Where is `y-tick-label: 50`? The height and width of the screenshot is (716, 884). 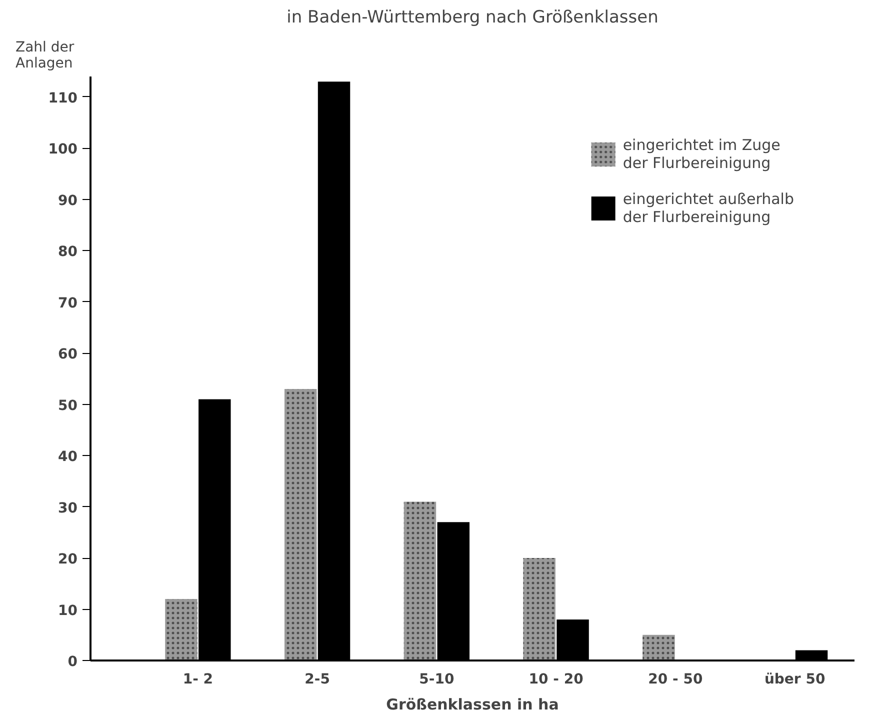 y-tick-label: 50 is located at coordinates (68, 406).